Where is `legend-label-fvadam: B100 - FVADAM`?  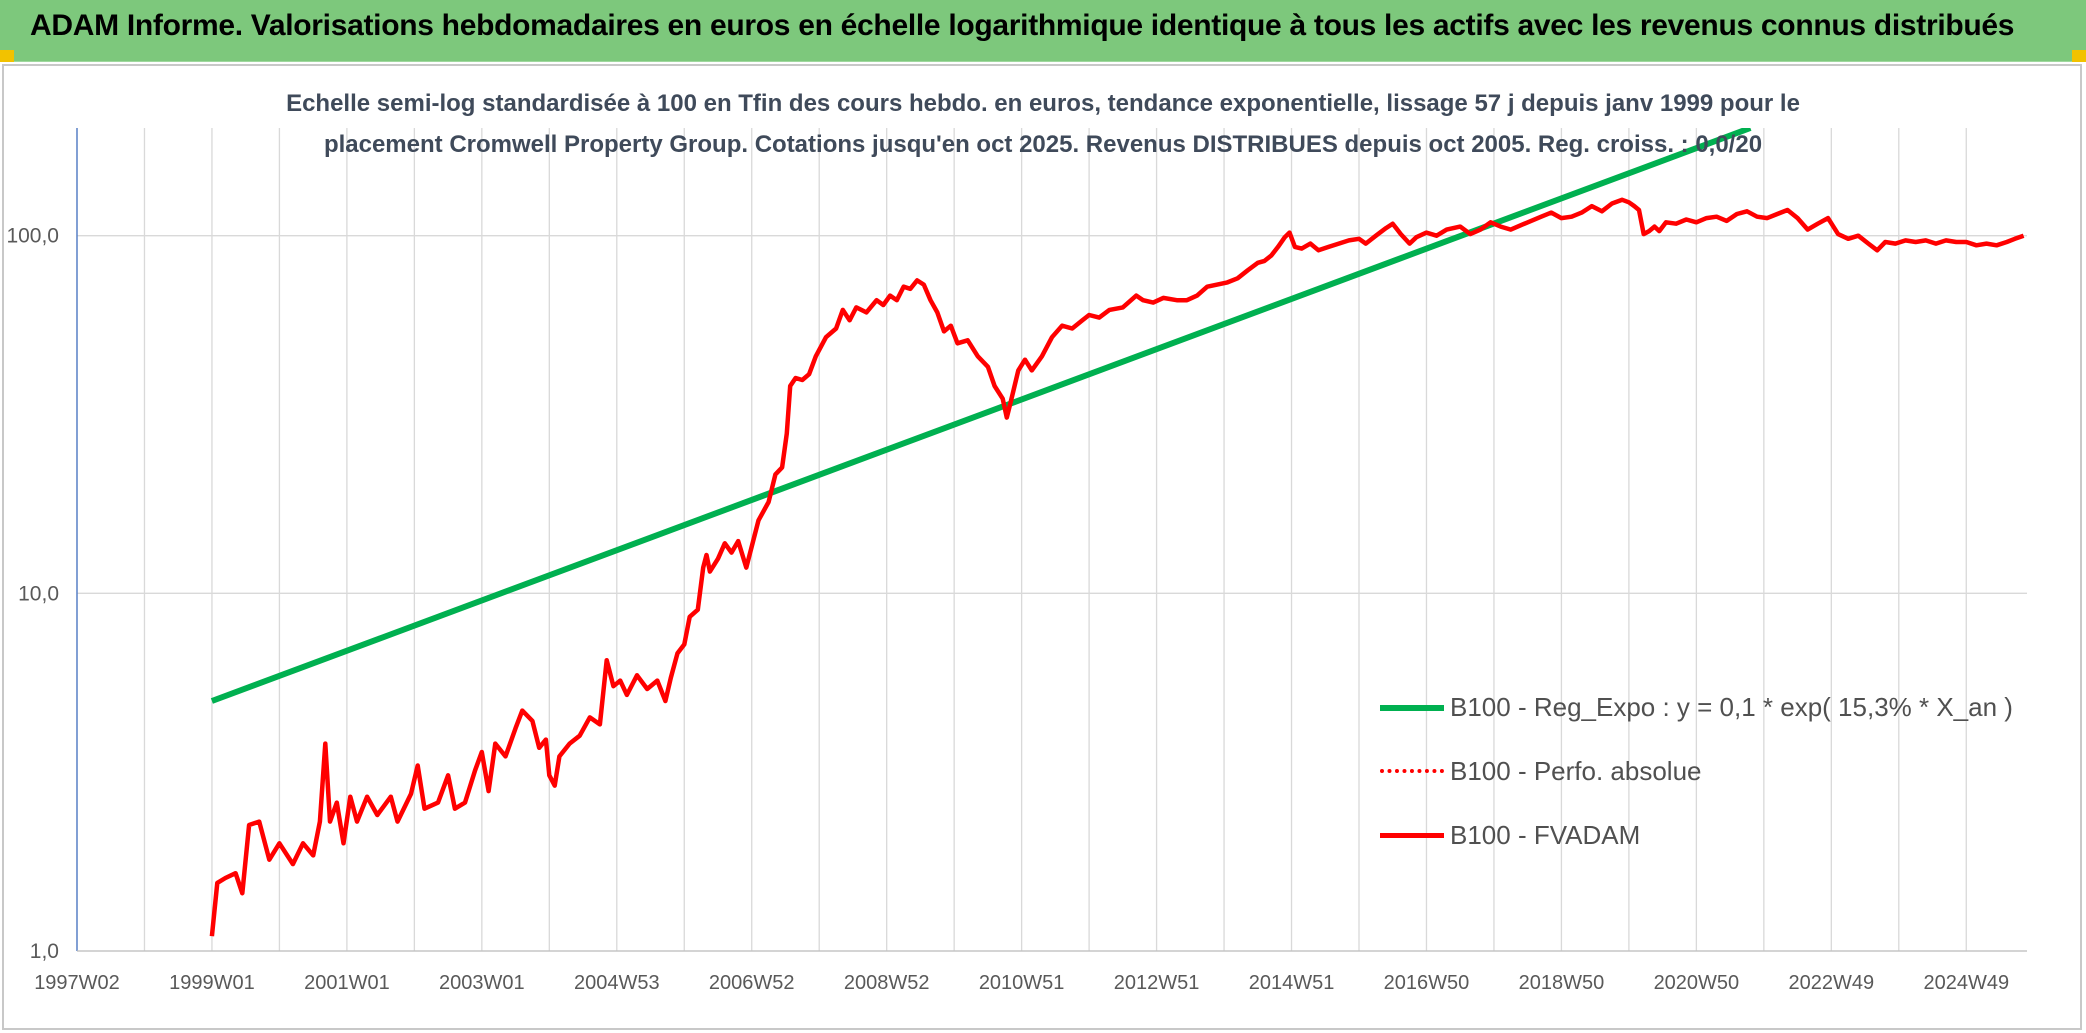 legend-label-fvadam: B100 - FVADAM is located at coordinates (1545, 835).